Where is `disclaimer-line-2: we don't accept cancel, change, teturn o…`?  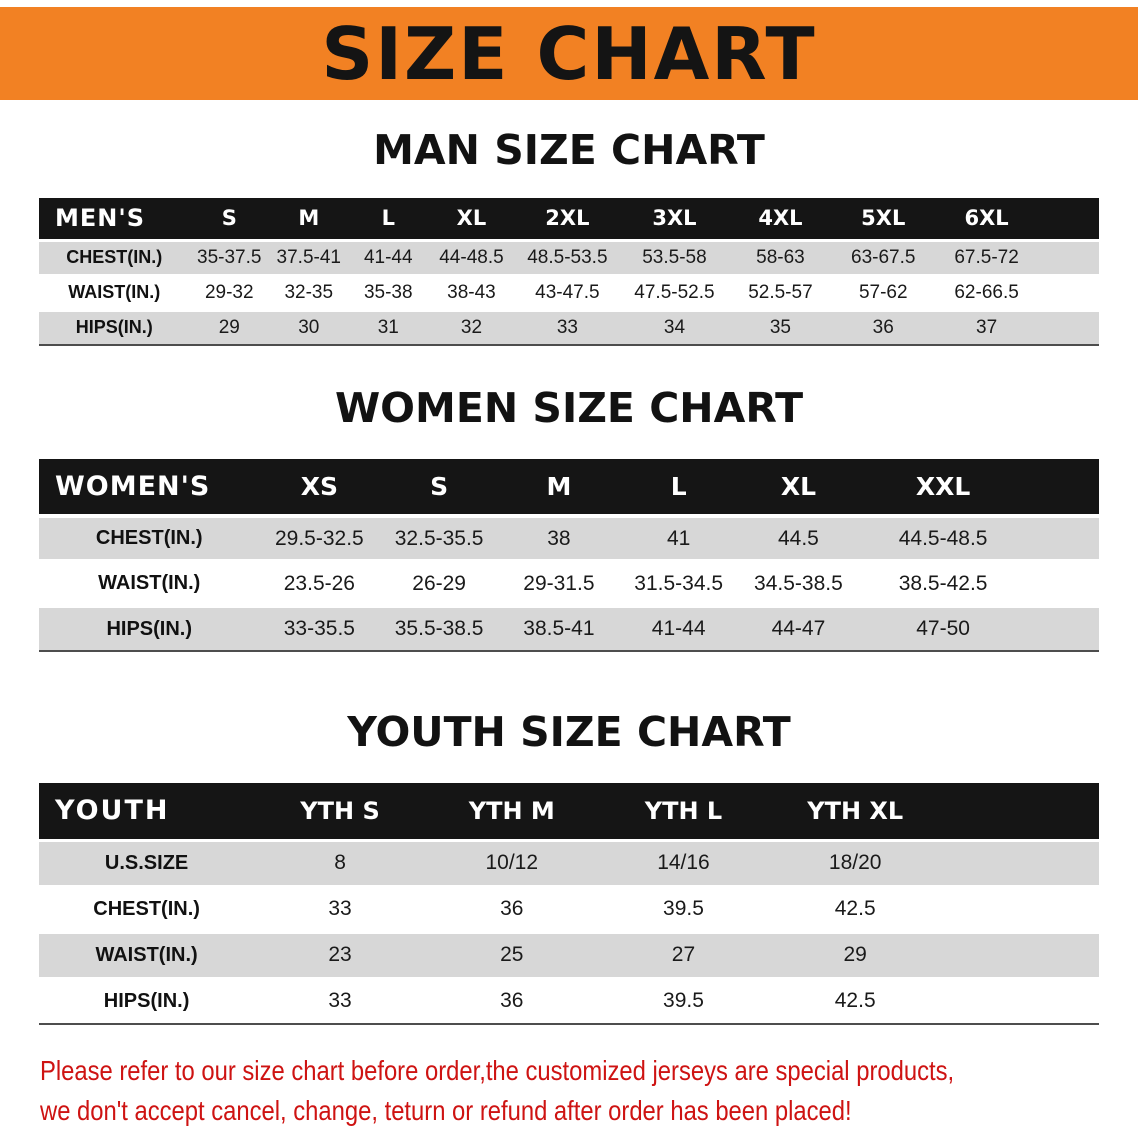
disclaimer-line-2: we don't accept cancel, change, teturn o… is located at coordinates (446, 1110).